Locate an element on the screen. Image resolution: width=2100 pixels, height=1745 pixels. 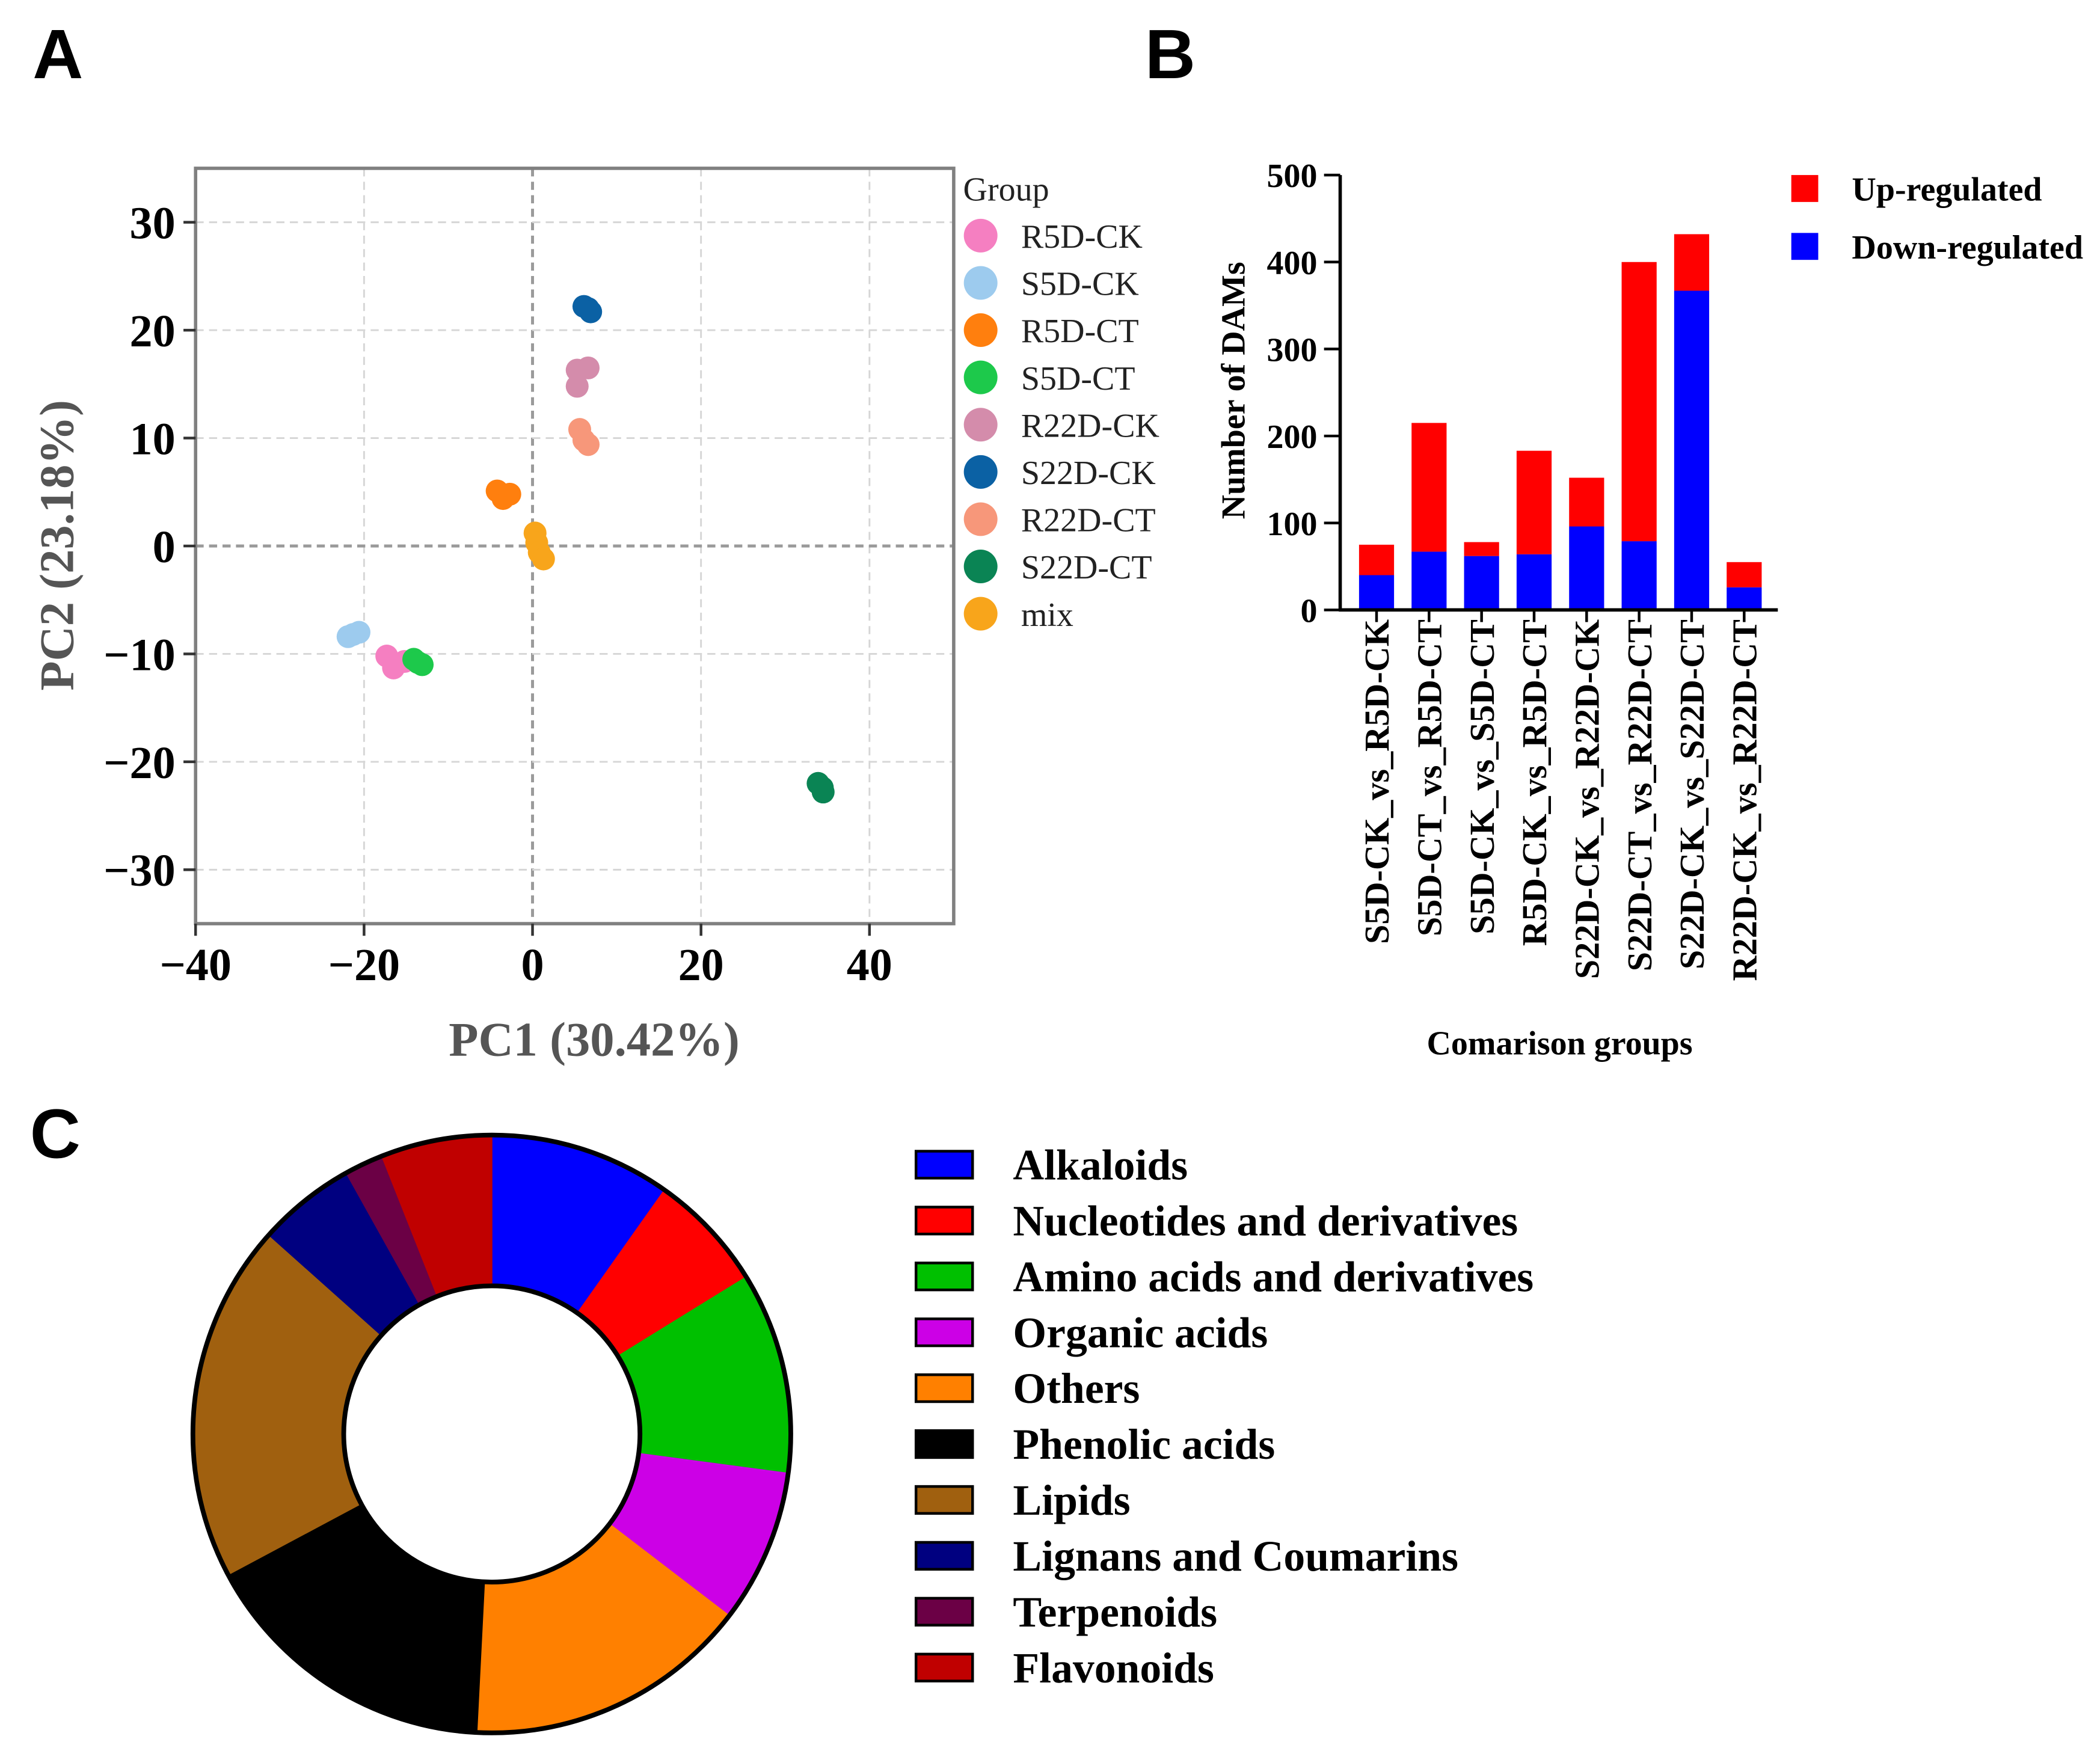
y-tick-label: 0 is located at coordinates (1308, 611).